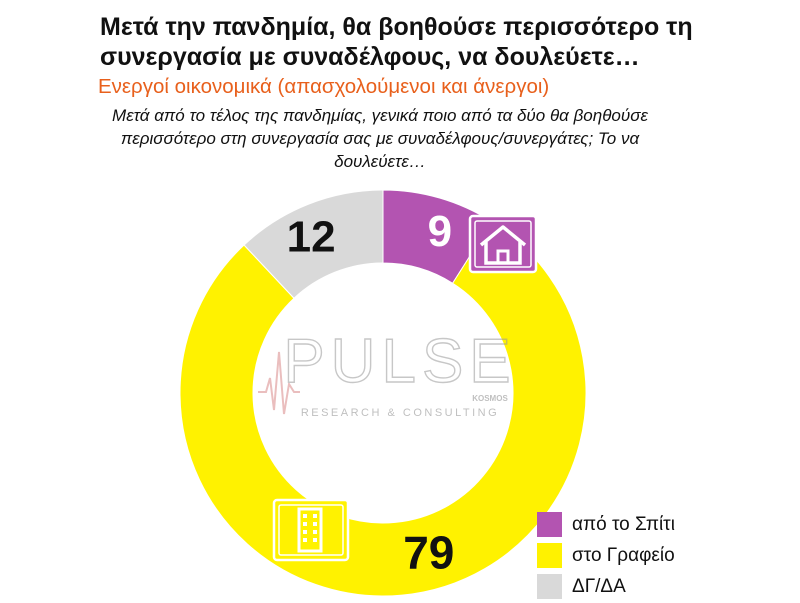 Image resolution: width=800 pixels, height=603 pixels. I want to click on legend-item-office: στο Γραφείο, so click(606, 555).